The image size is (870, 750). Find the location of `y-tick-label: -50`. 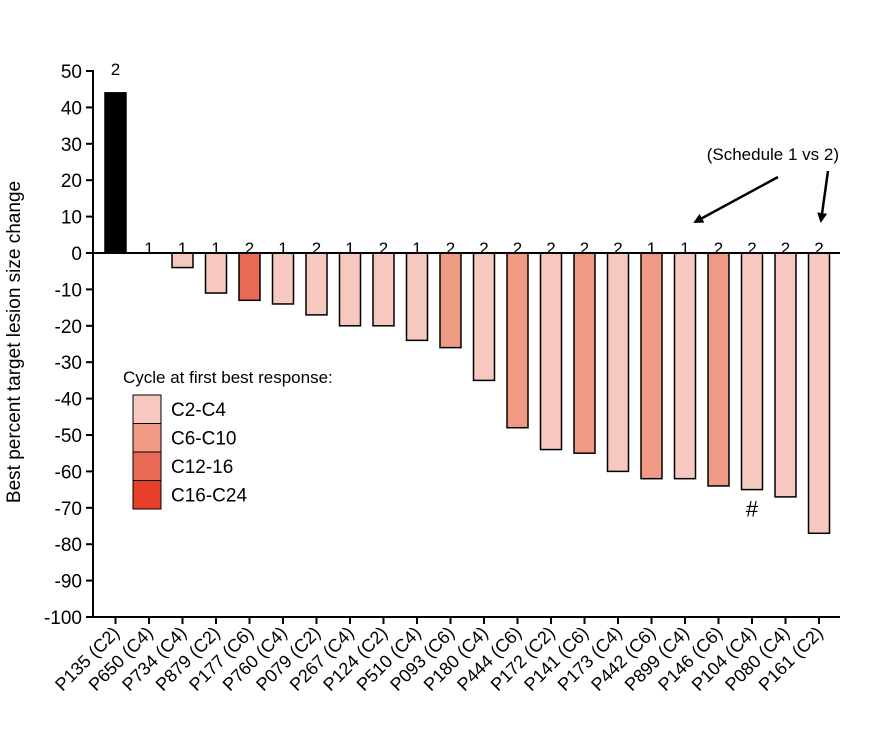

y-tick-label: -50 is located at coordinates (68, 436).